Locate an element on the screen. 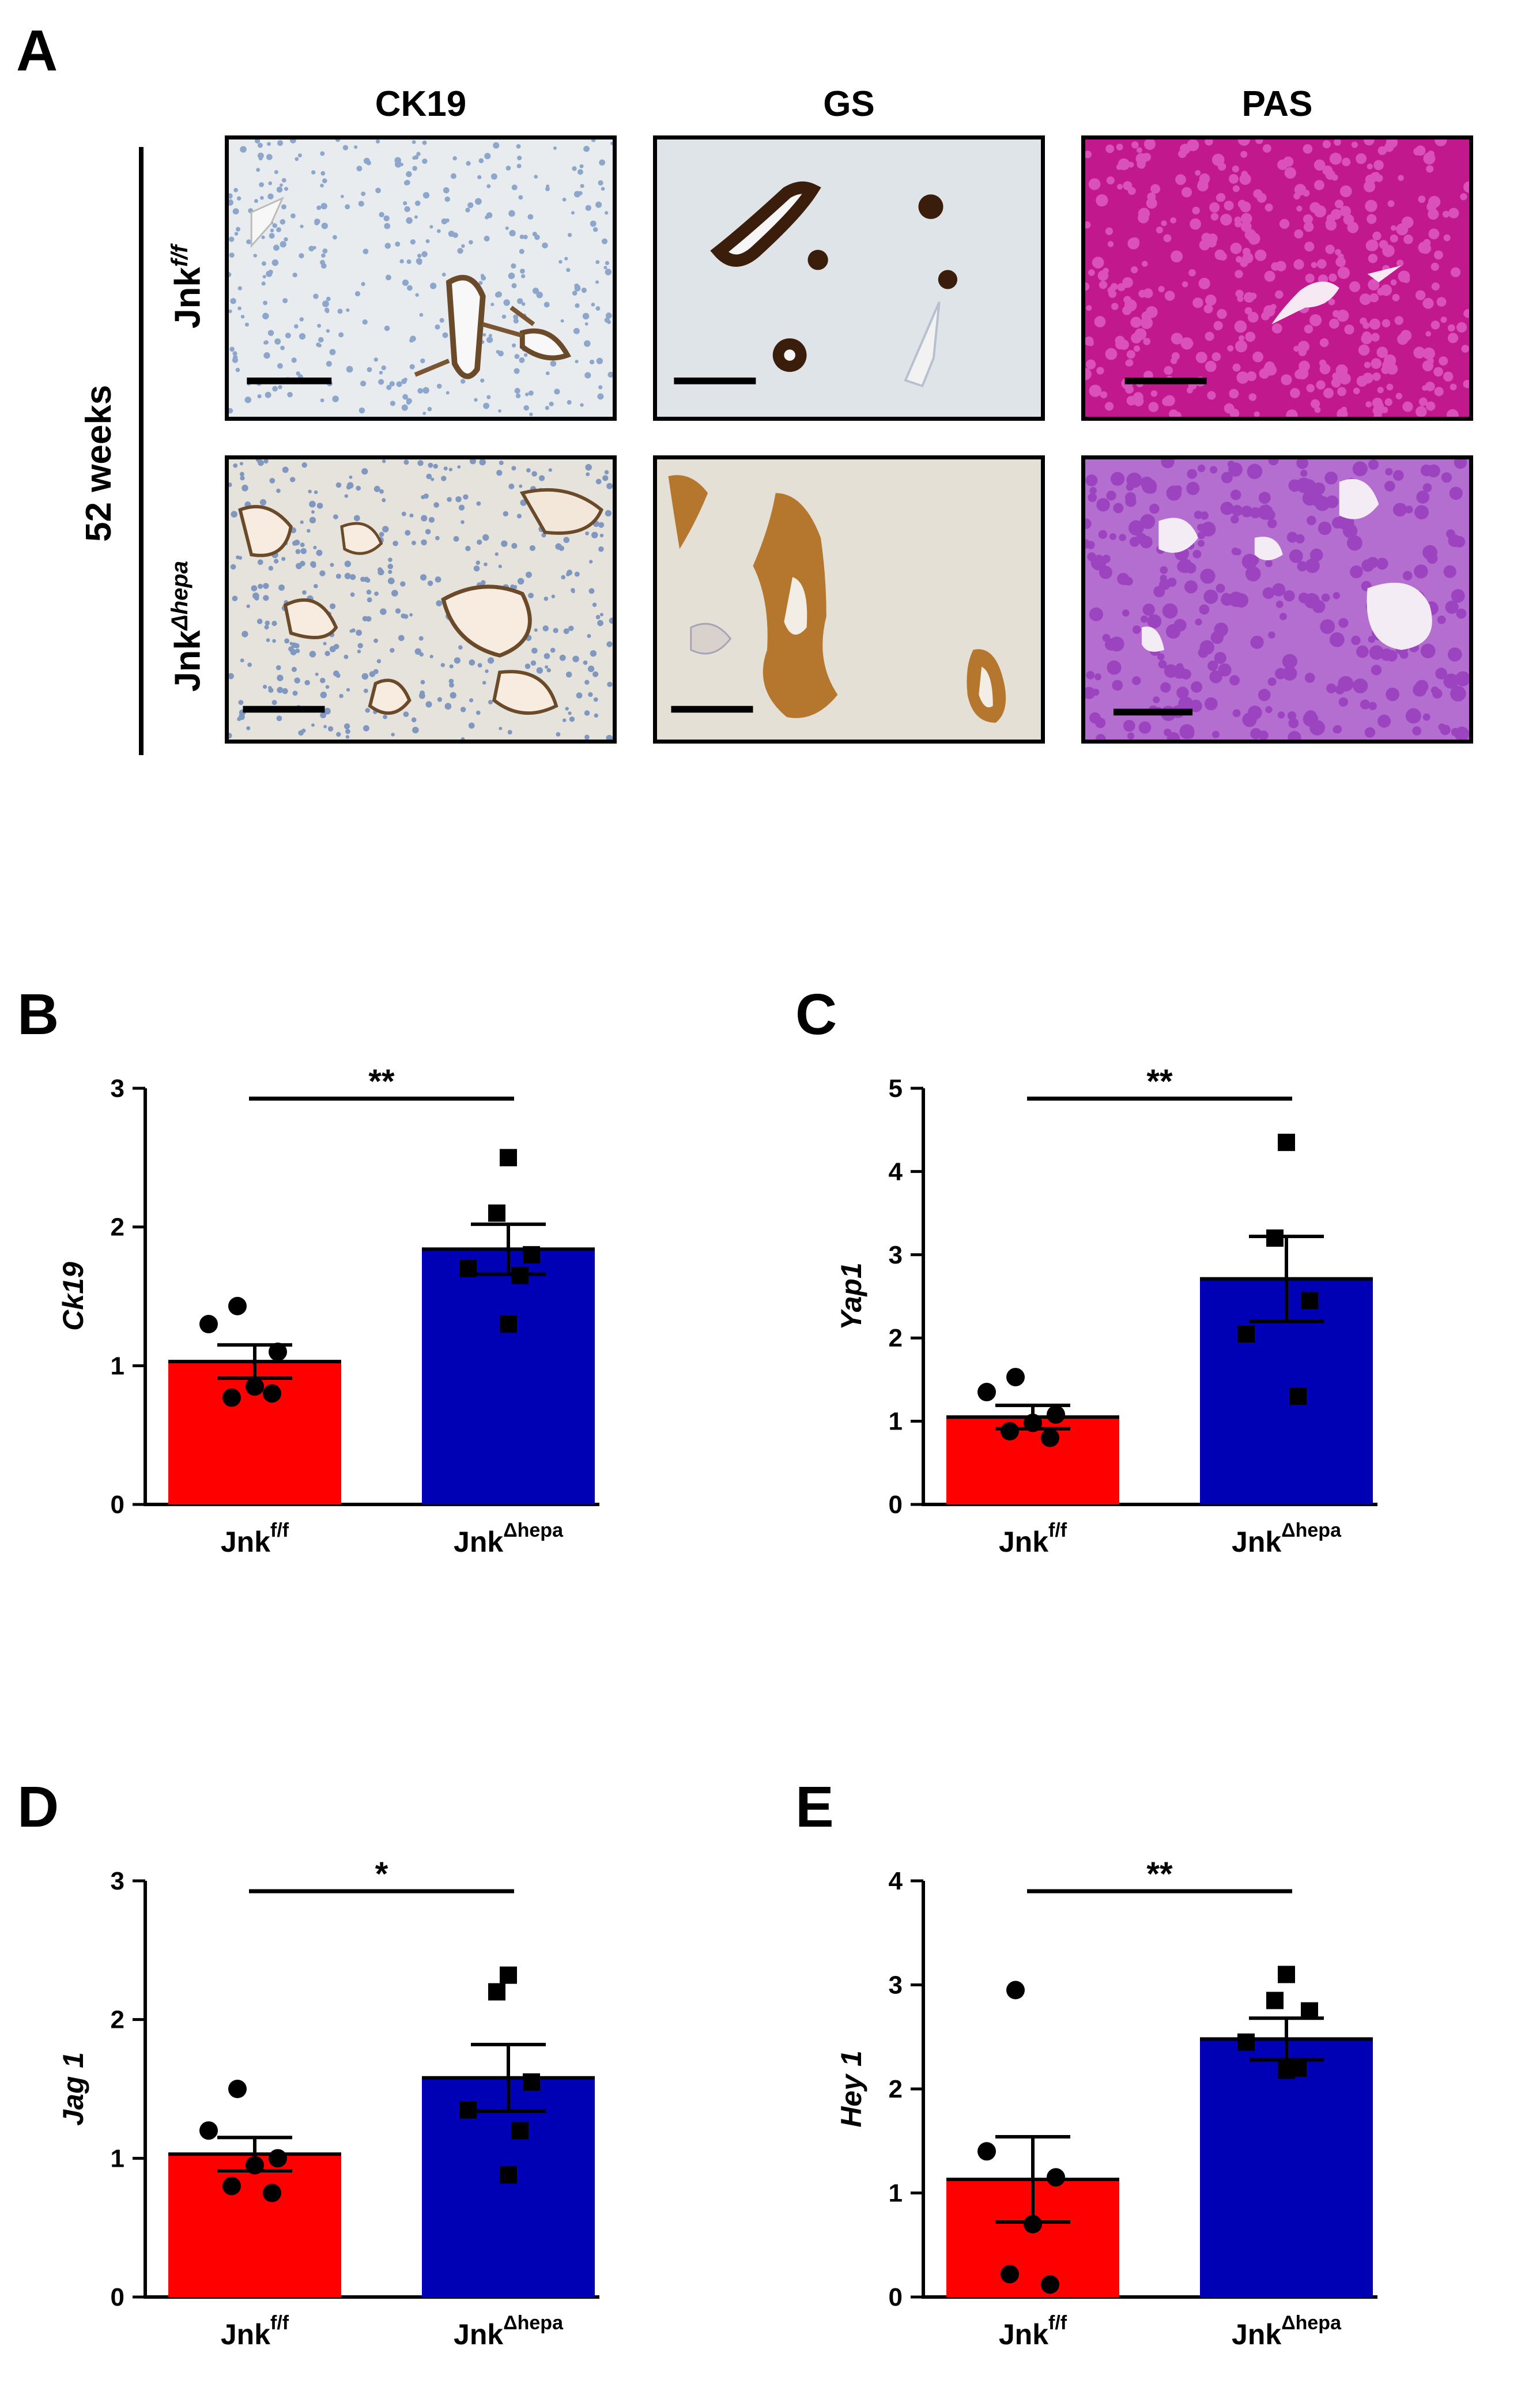 The image size is (1540, 2395). row-label-jnk-dhepa-sup: Δhepa is located at coordinates (179, 595).